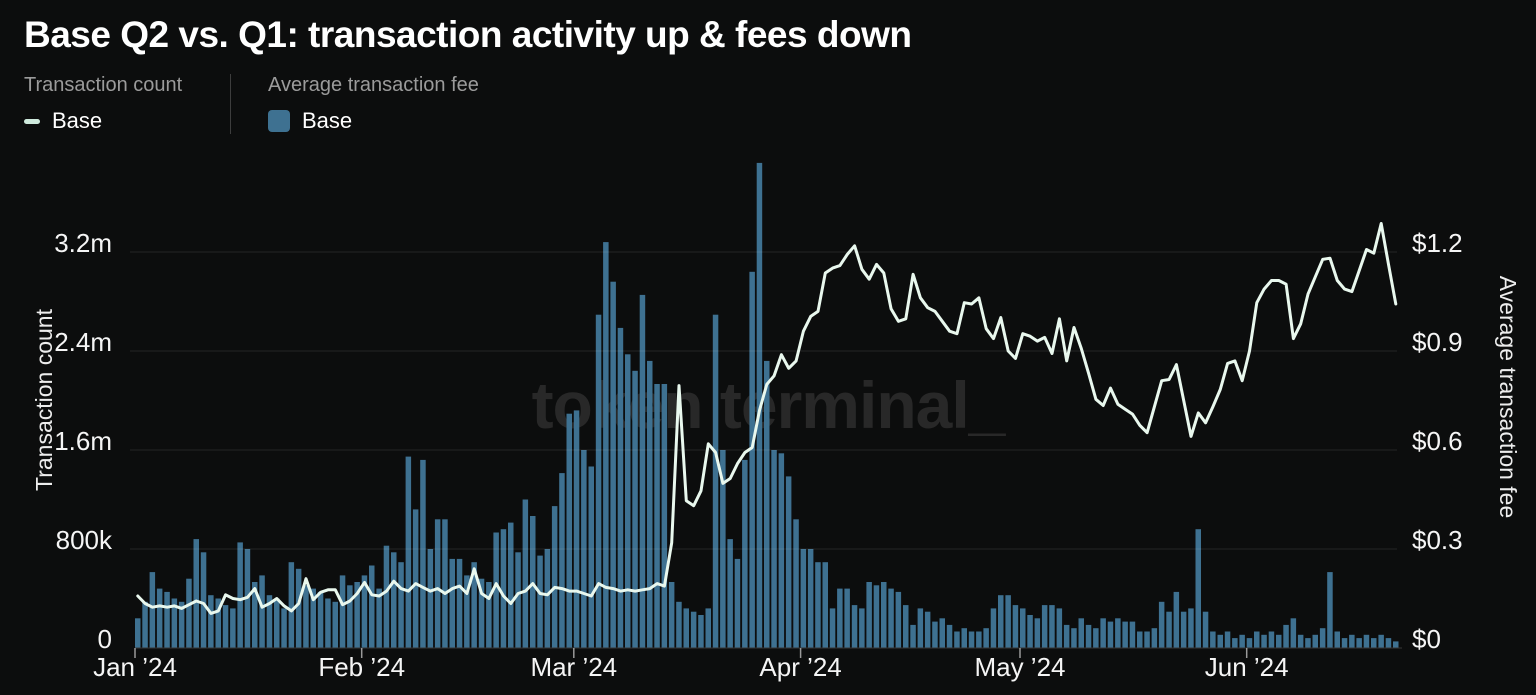 The width and height of the screenshot is (1536, 695). Describe the element at coordinates (800, 667) in the screenshot. I see `x-tick-label: Apr ’24` at that location.